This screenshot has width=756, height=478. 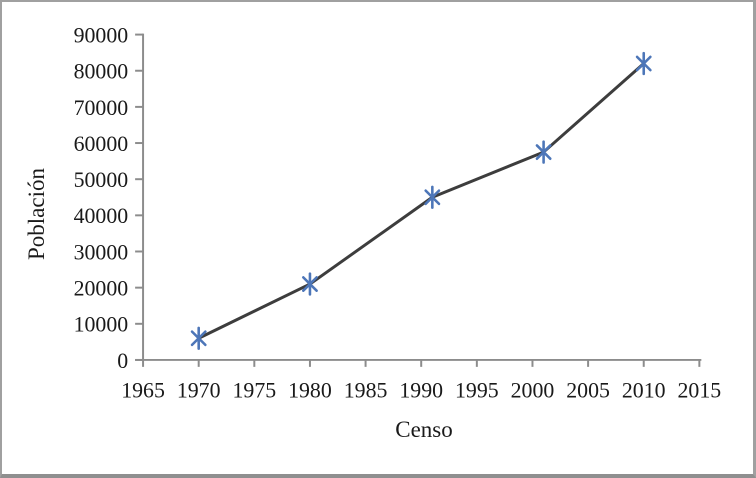 I want to click on x-tick-label: 1980, so click(x=310, y=391).